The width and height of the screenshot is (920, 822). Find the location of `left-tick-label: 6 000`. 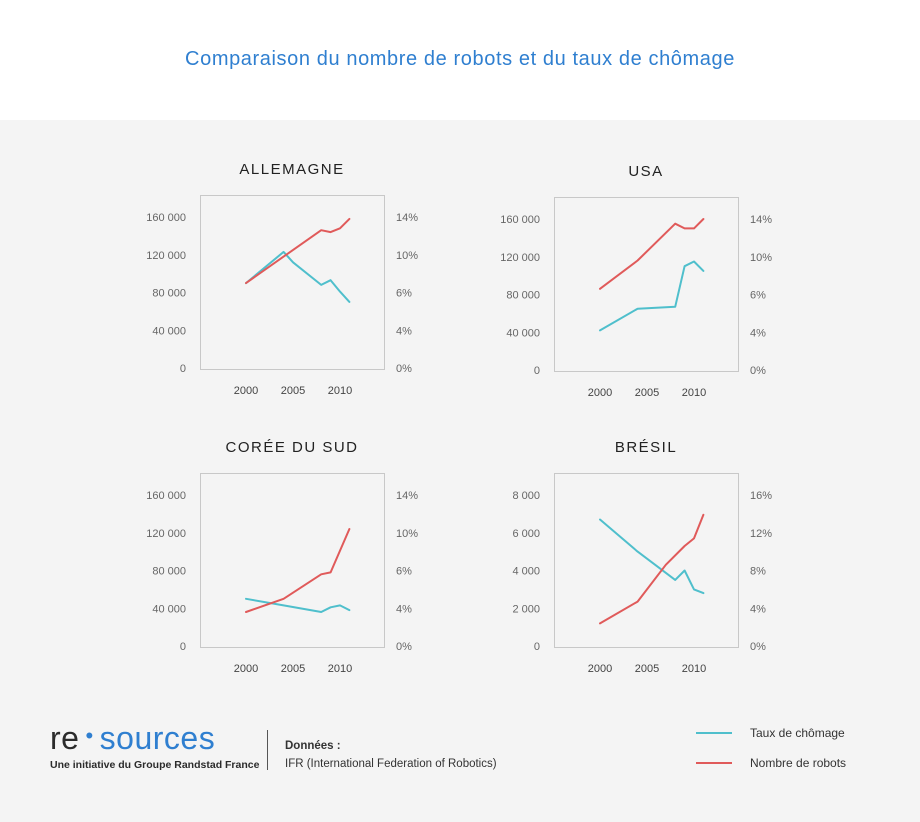

left-tick-label: 6 000 is located at coordinates (526, 534).